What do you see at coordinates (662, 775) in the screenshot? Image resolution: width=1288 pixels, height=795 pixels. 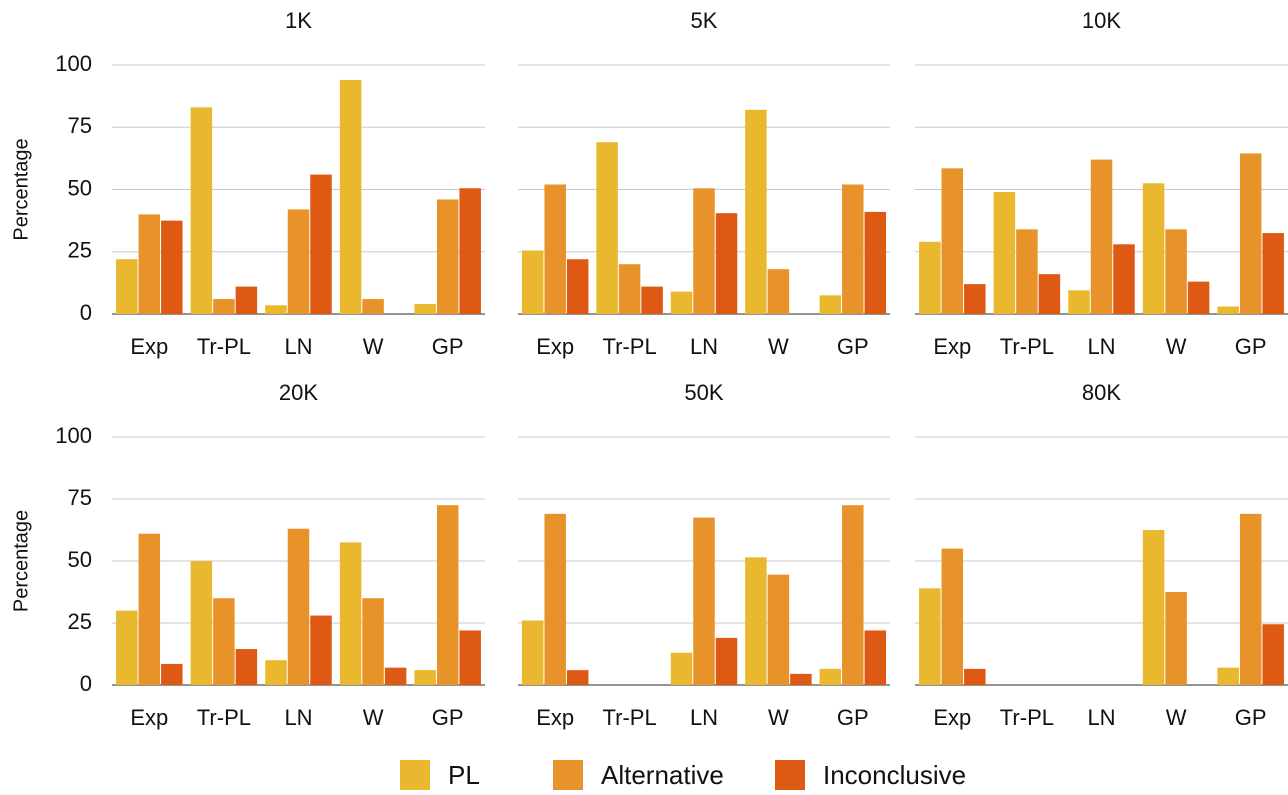 I see `legend-label: Alternative` at bounding box center [662, 775].